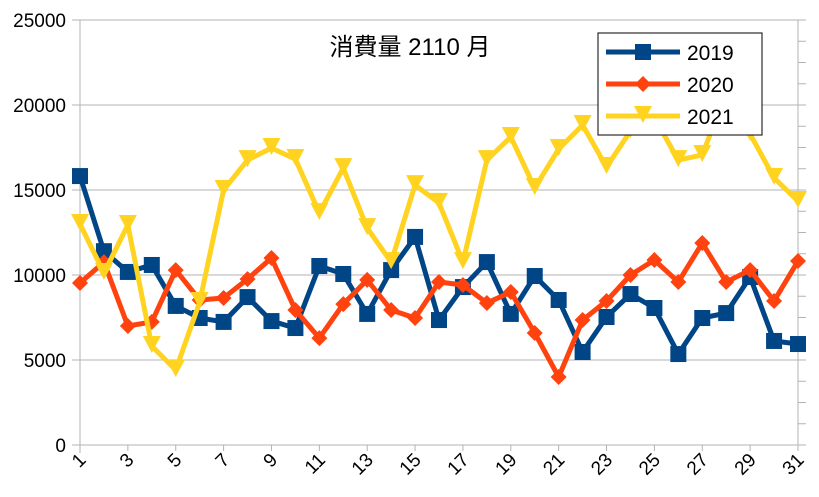 The width and height of the screenshot is (819, 497). What do you see at coordinates (710, 117) in the screenshot?
I see `legend-label: 2021` at bounding box center [710, 117].